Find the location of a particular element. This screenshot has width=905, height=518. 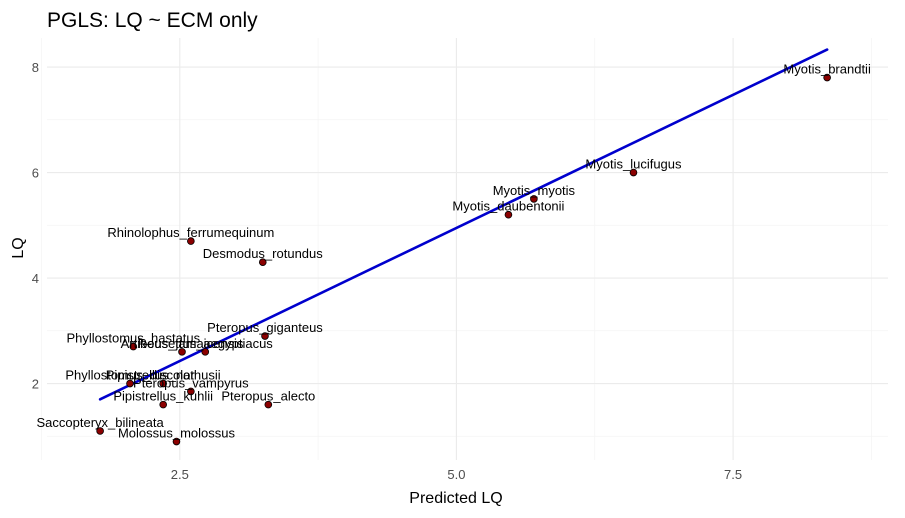

point-label: Desmodus_rotundus is located at coordinates (263, 253).